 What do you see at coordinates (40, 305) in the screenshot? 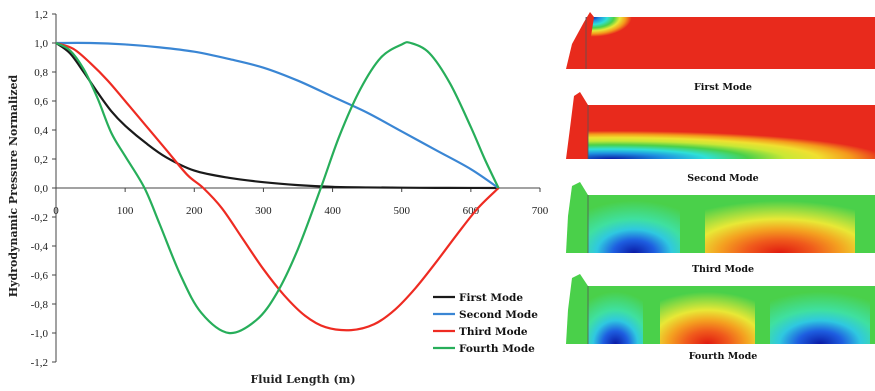
I see `y-tick-label: -0,8` at bounding box center [40, 305].